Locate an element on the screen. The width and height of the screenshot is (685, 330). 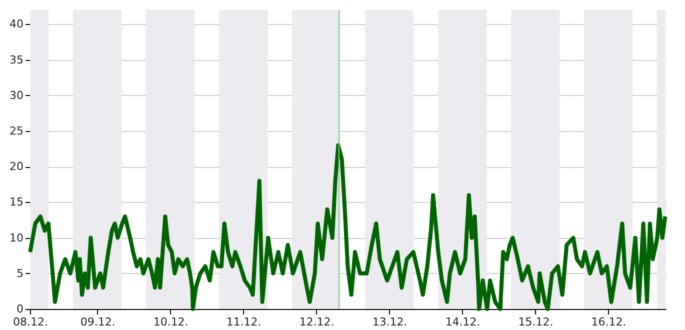
x-tick-label: 12.12. is located at coordinates (316, 322).